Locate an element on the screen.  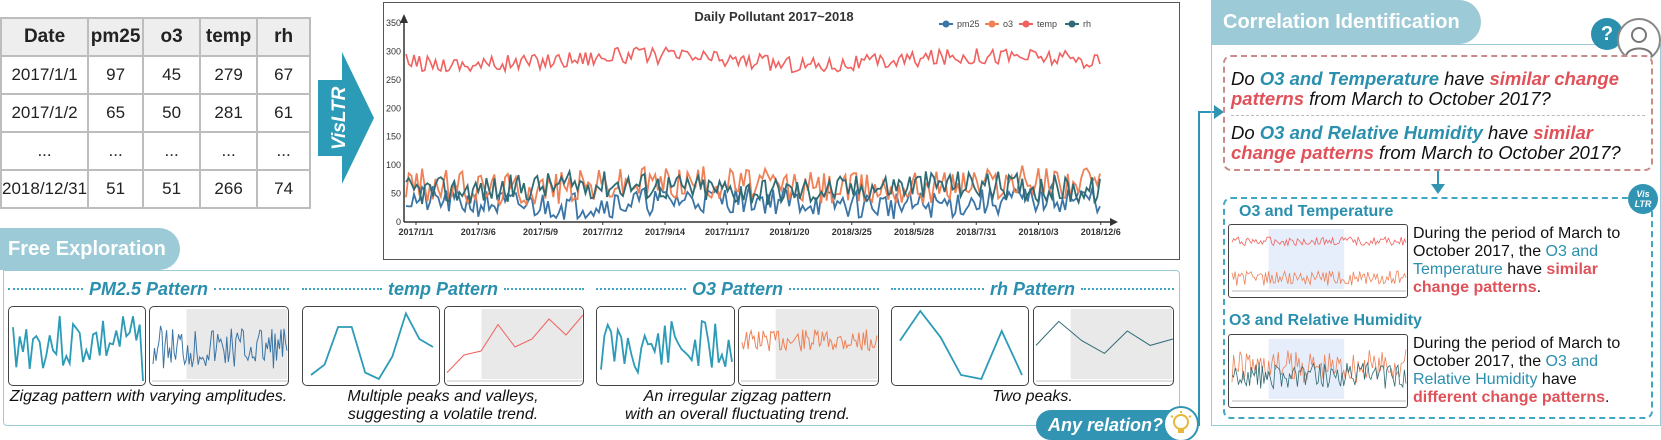
x-tick-label: 2018/1/20 is located at coordinates (789, 232).